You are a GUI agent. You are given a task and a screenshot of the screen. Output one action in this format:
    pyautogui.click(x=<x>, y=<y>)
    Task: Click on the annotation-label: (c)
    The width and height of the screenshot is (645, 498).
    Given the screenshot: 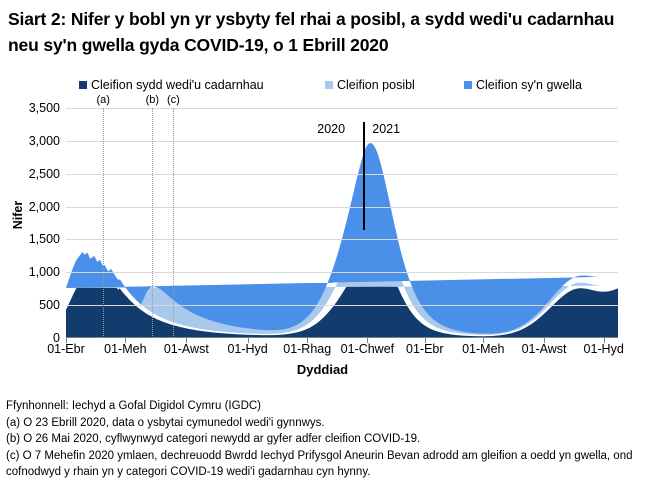 What is the action you would take?
    pyautogui.click(x=173, y=100)
    